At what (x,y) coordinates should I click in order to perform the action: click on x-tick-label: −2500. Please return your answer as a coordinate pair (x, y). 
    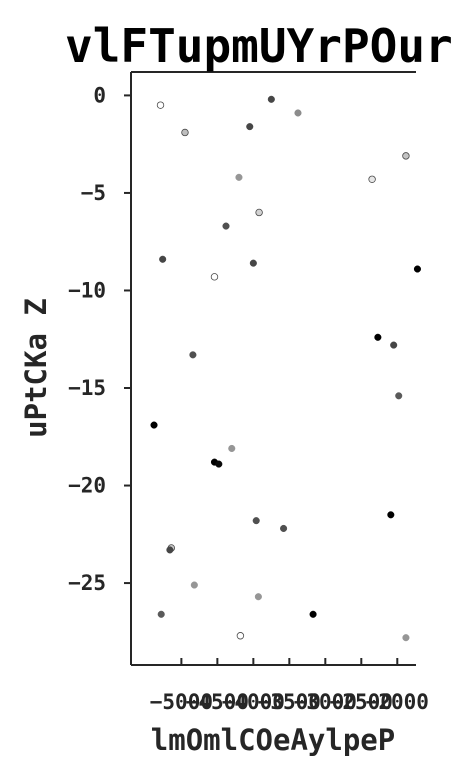
    Looking at the image, I should click on (361, 702).